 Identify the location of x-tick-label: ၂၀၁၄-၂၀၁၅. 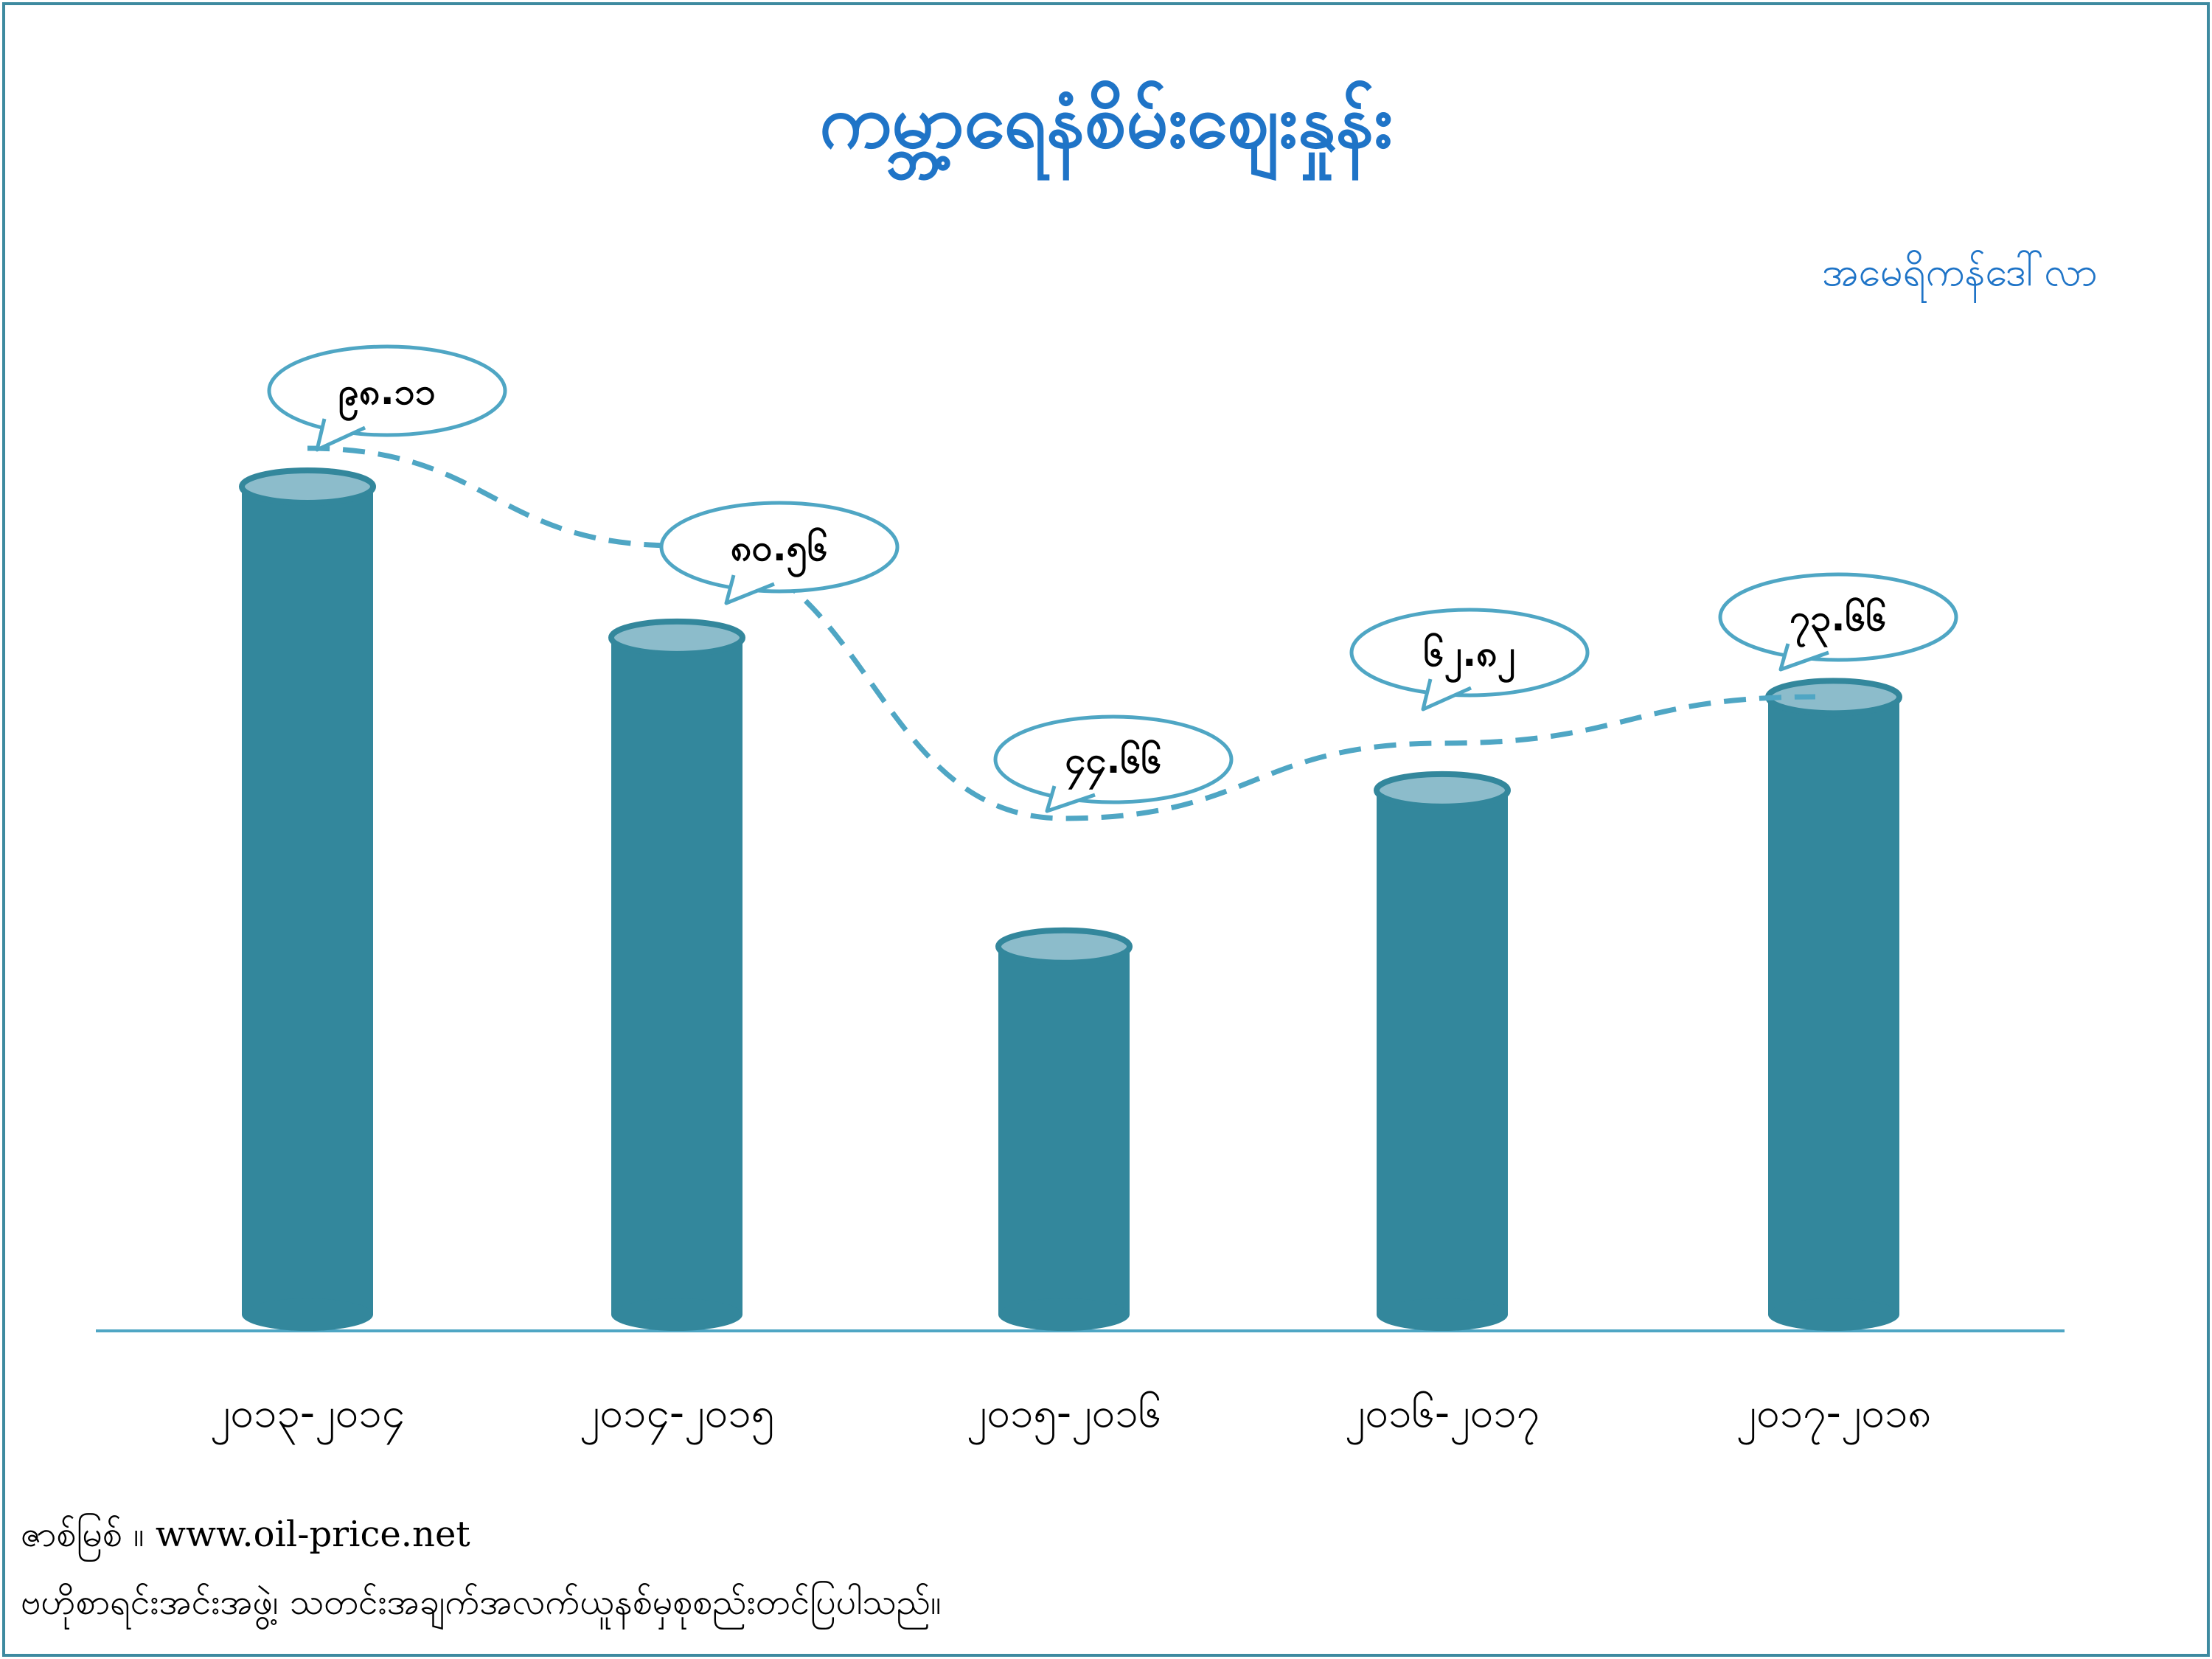
(677, 1416).